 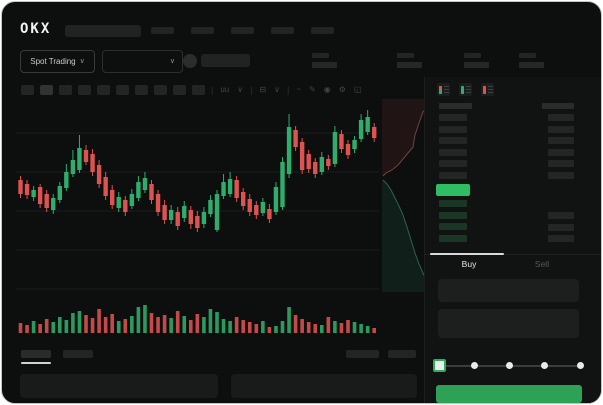 I want to click on tab-buy: Buy, so click(x=469, y=264).